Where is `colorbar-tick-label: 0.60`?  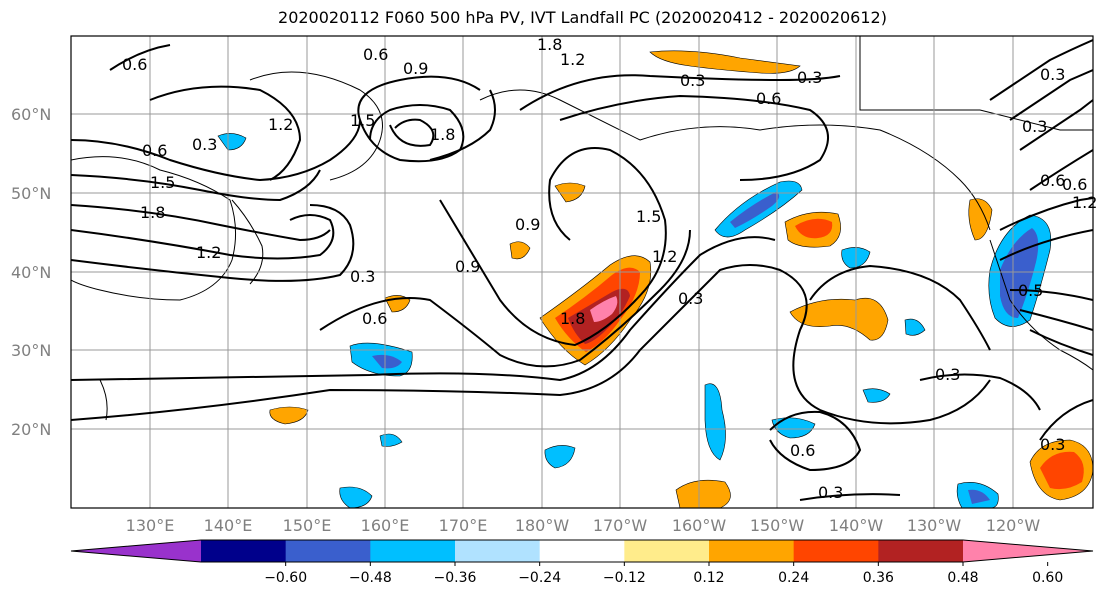 colorbar-tick-label: 0.60 is located at coordinates (1047, 578).